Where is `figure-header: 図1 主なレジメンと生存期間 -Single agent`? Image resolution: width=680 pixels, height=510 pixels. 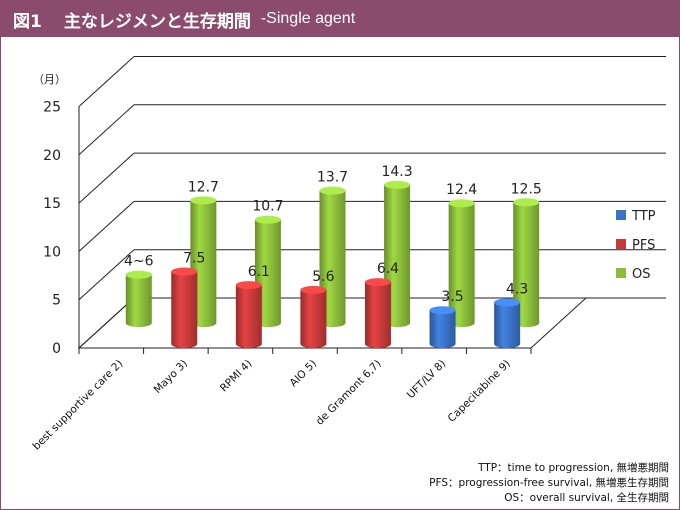 figure-header: 図1 主なレジメンと生存期間 -Single agent is located at coordinates (340, 19).